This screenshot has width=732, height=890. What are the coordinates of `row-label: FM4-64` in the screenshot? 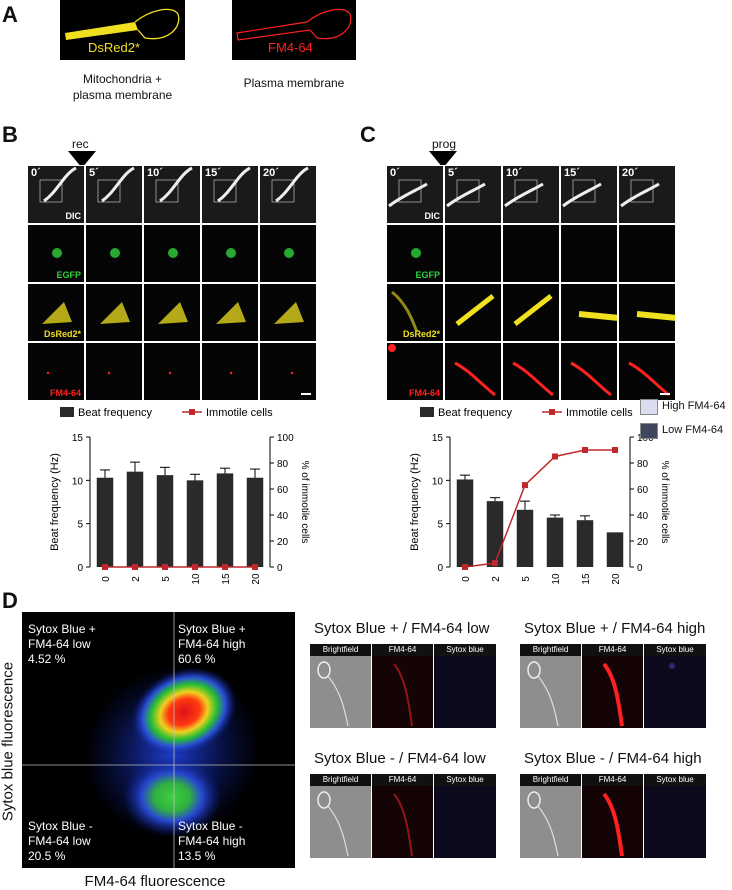 It's located at (65, 393).